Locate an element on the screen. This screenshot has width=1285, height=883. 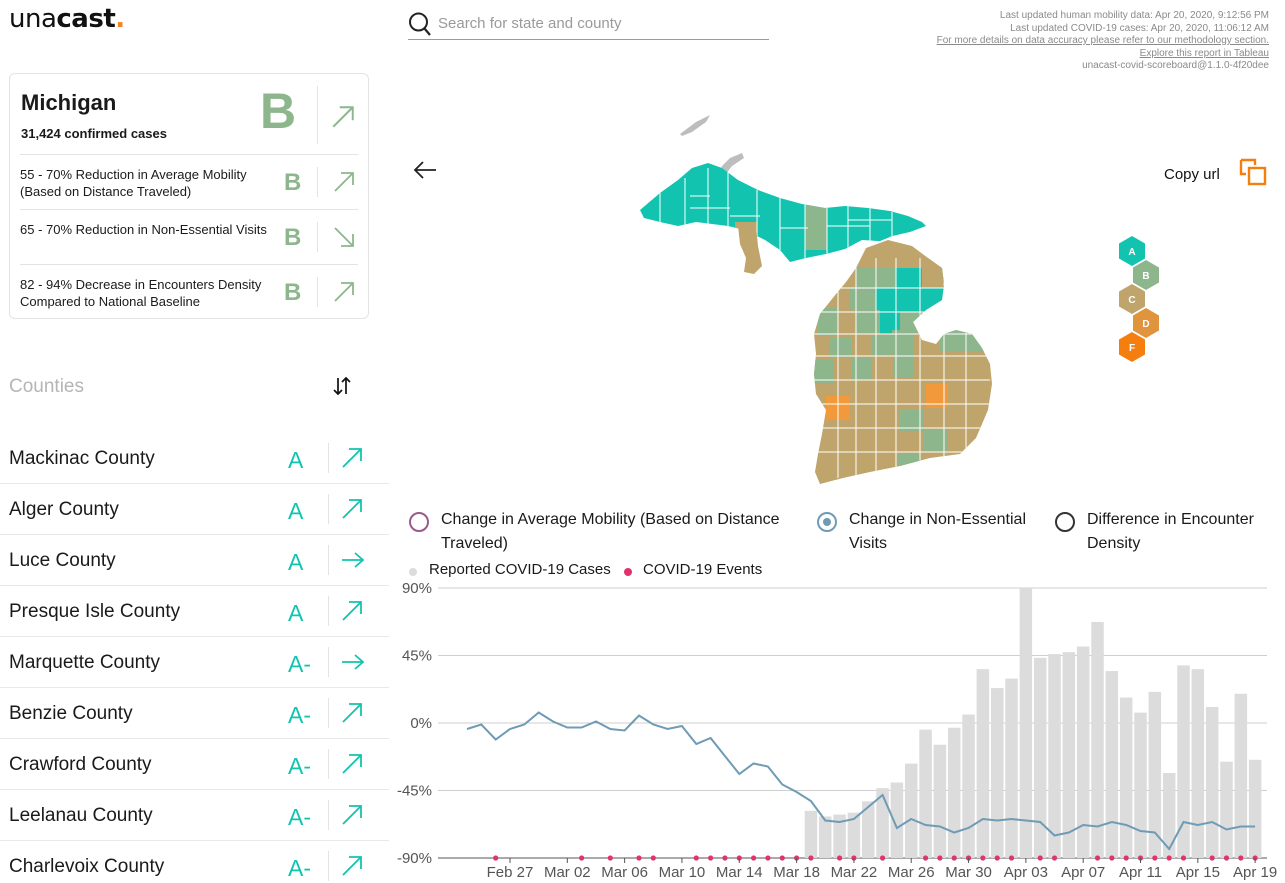
non-essential-visits-line is located at coordinates (861, 781).